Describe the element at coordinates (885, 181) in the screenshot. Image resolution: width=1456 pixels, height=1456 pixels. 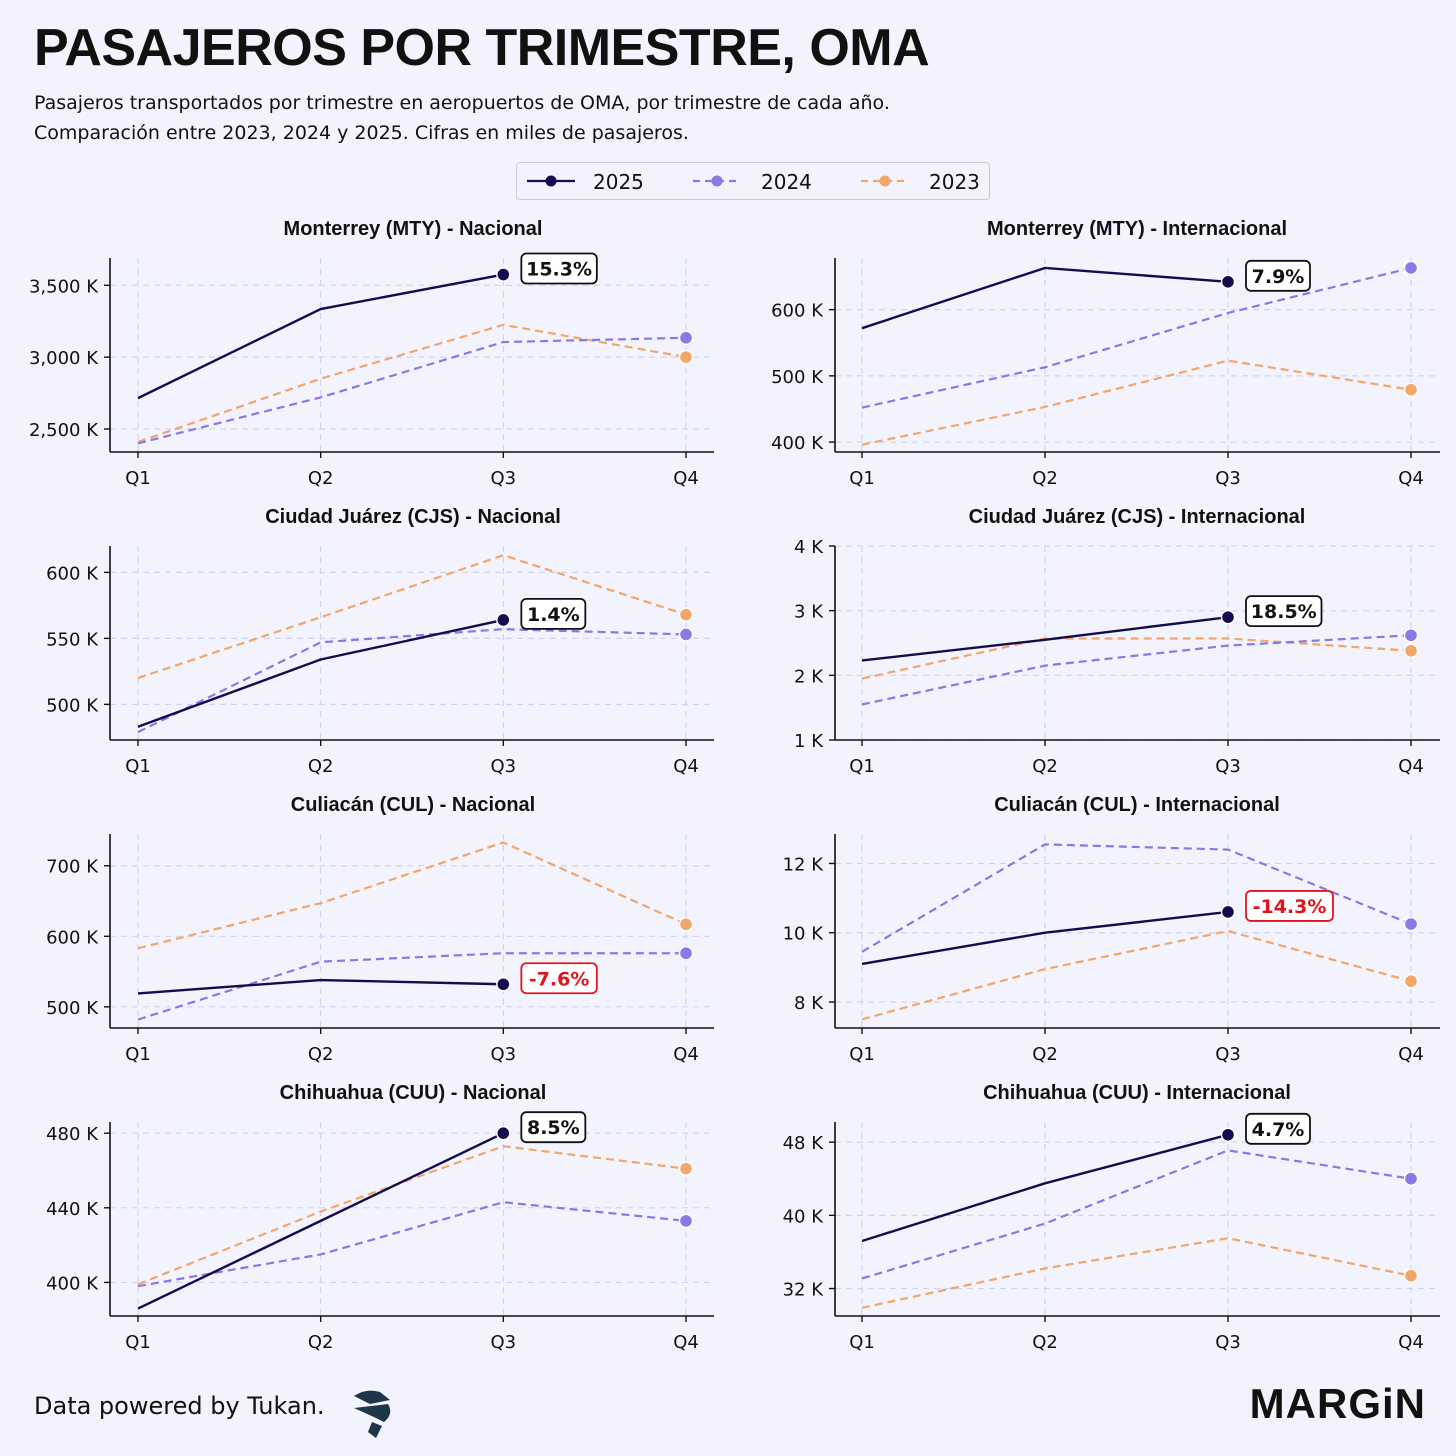
I see `legend-marker-2023` at that location.